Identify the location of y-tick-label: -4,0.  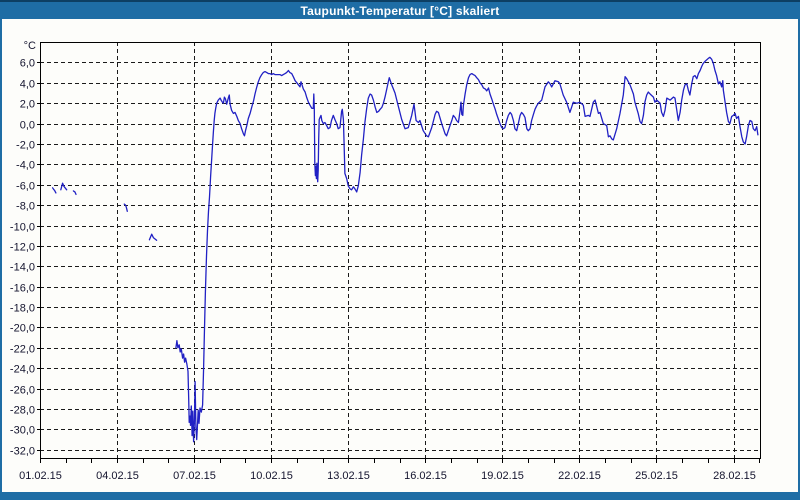
(25, 166).